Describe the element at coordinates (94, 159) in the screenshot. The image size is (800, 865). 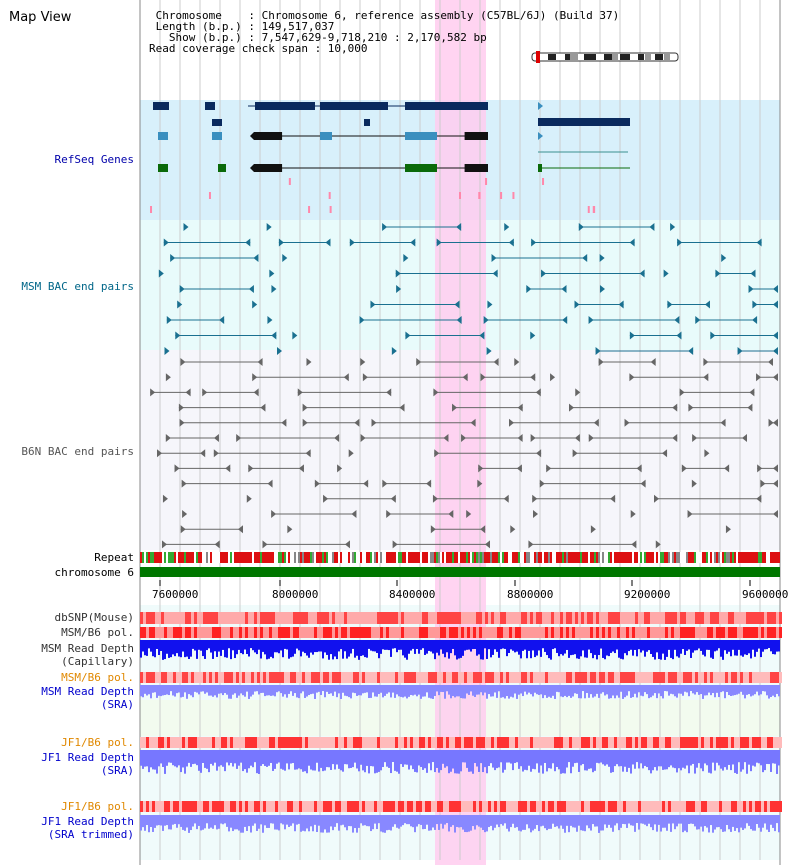
I see `track-label-refseq: RefSeq Genes` at that location.